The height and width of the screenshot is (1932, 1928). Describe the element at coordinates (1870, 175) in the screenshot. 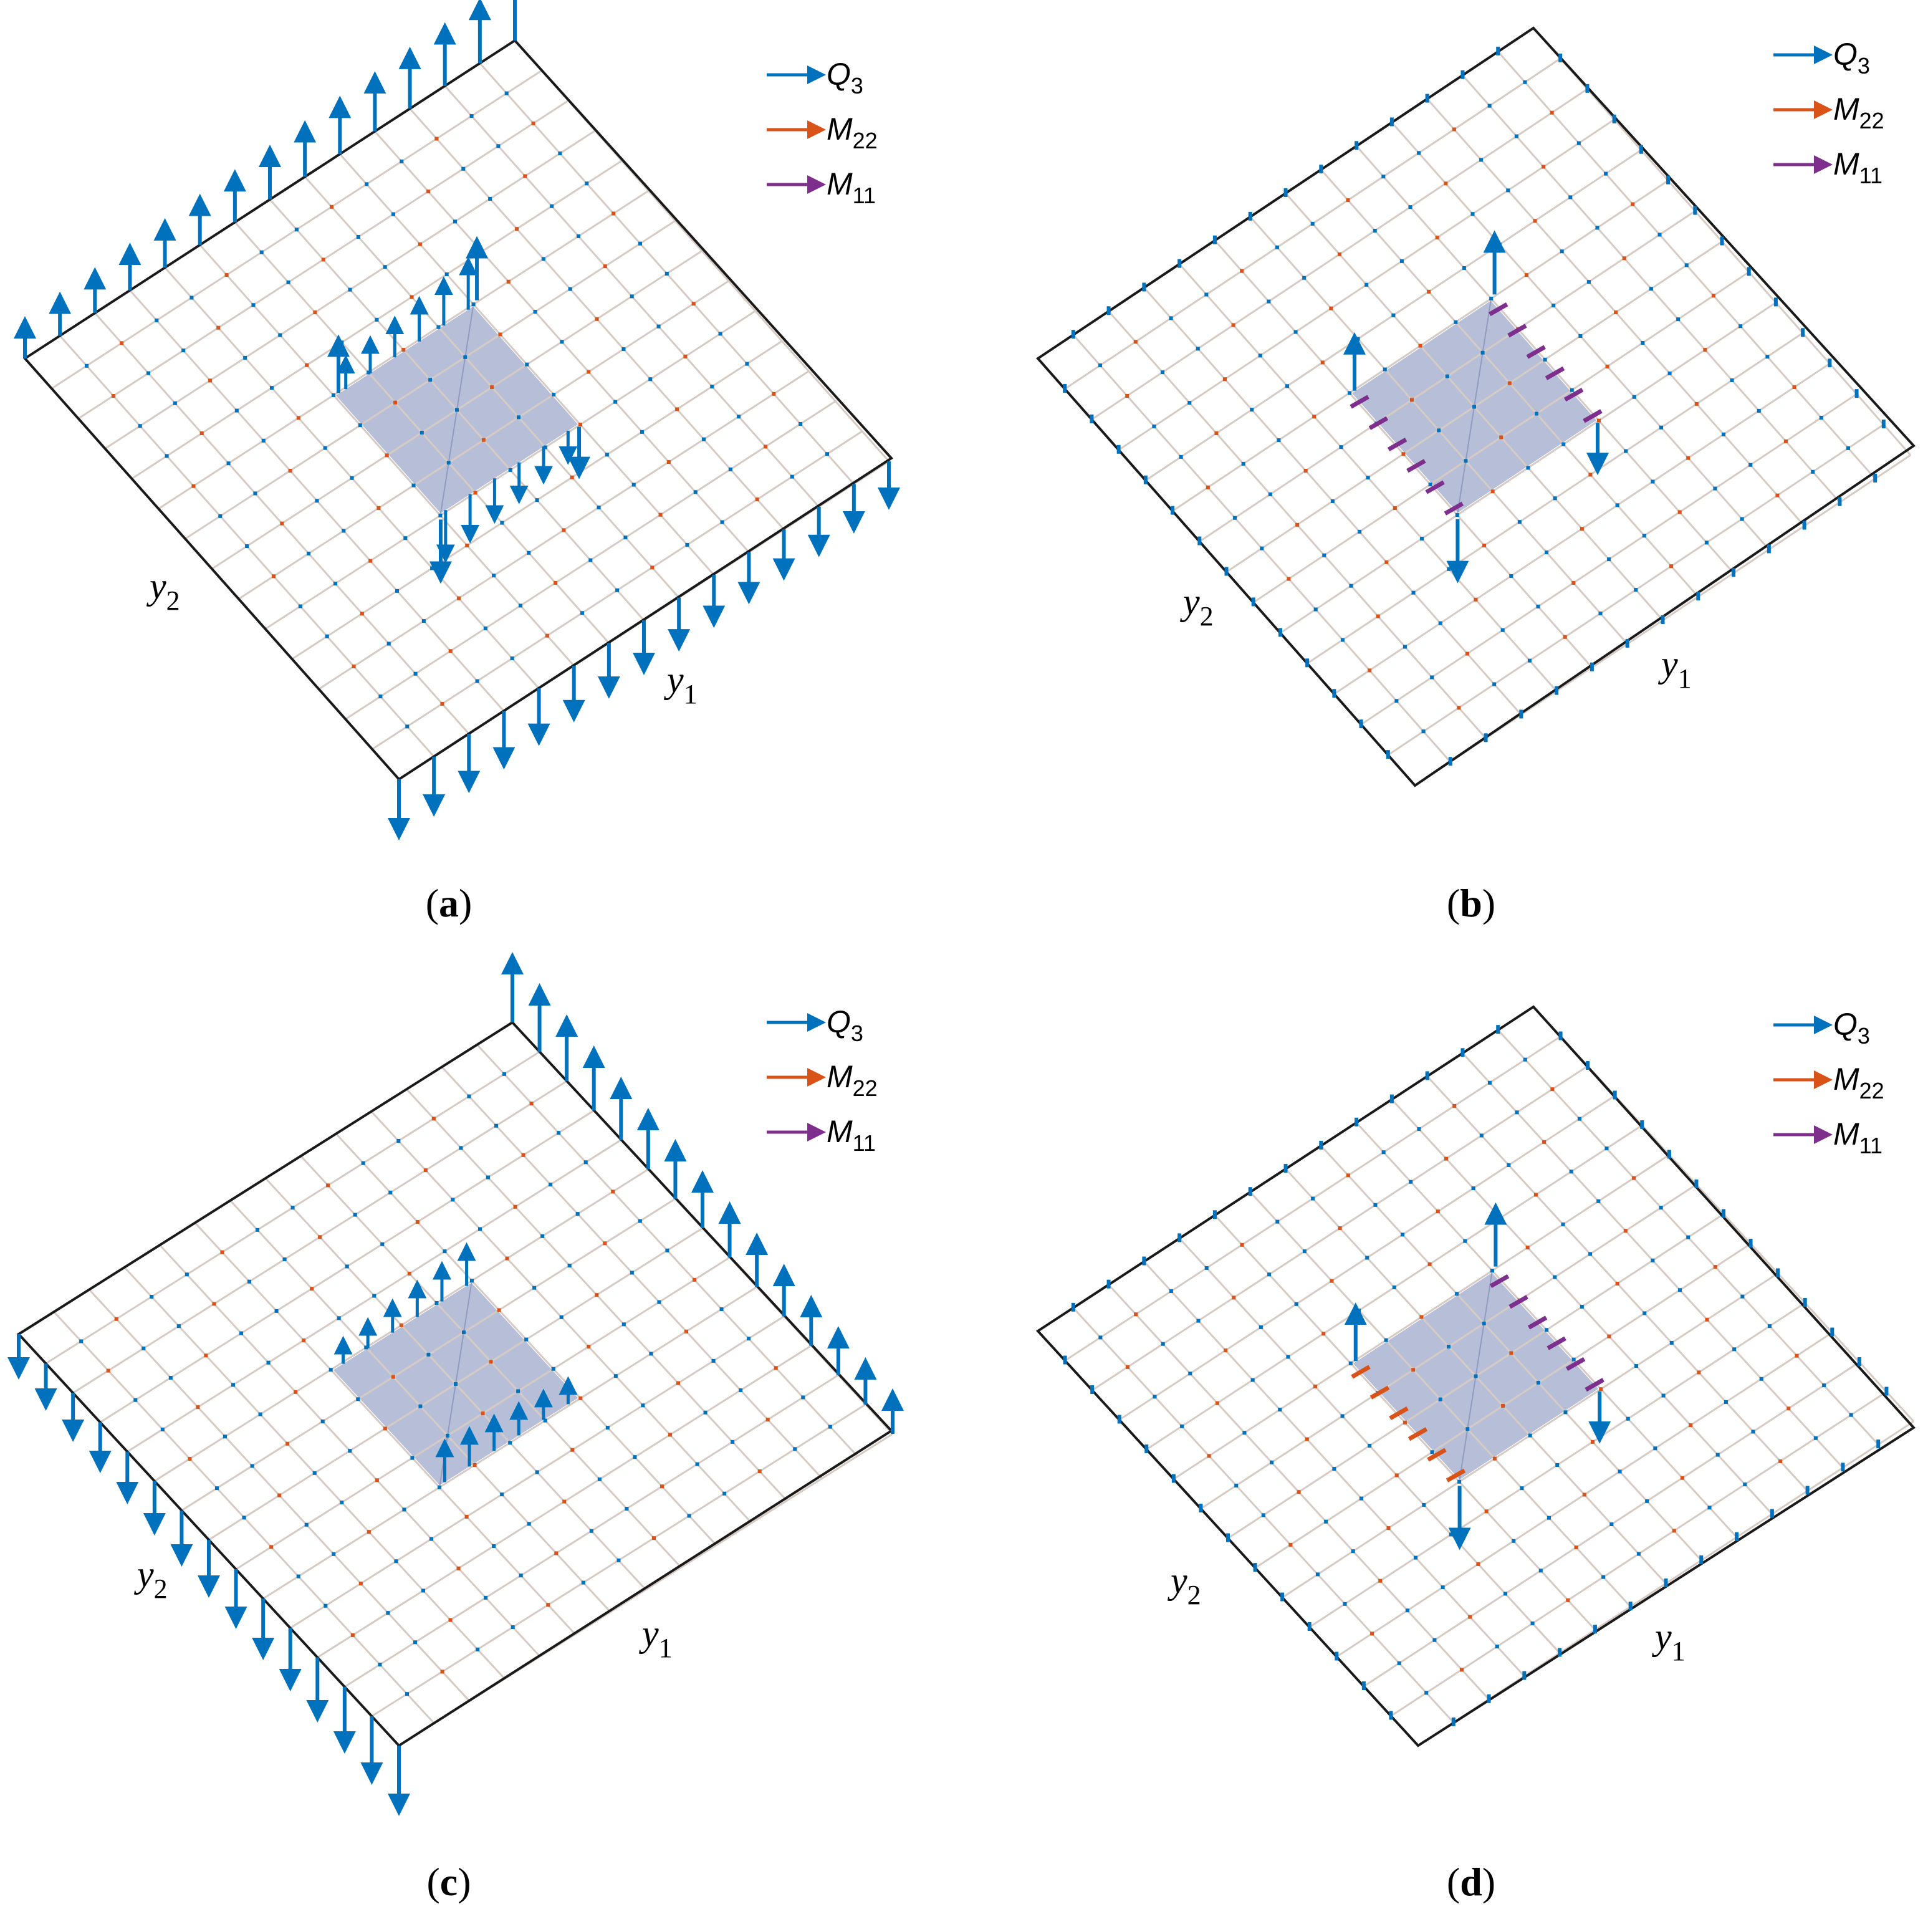

I see `legend-subscript: 11` at that location.